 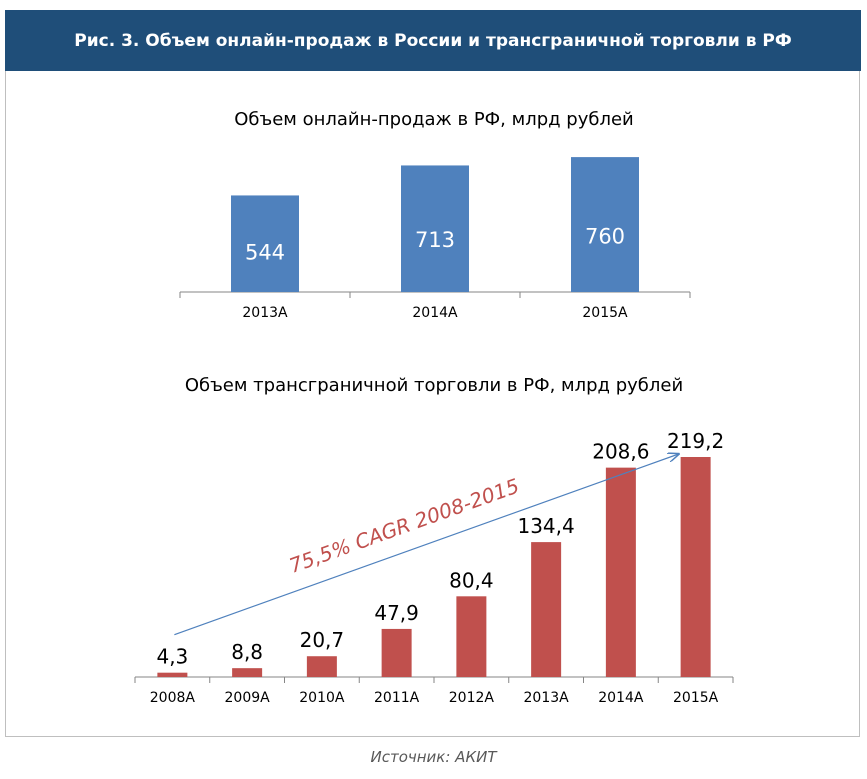 What do you see at coordinates (265, 252) in the screenshot?
I see `data-label-2013A: 544` at bounding box center [265, 252].